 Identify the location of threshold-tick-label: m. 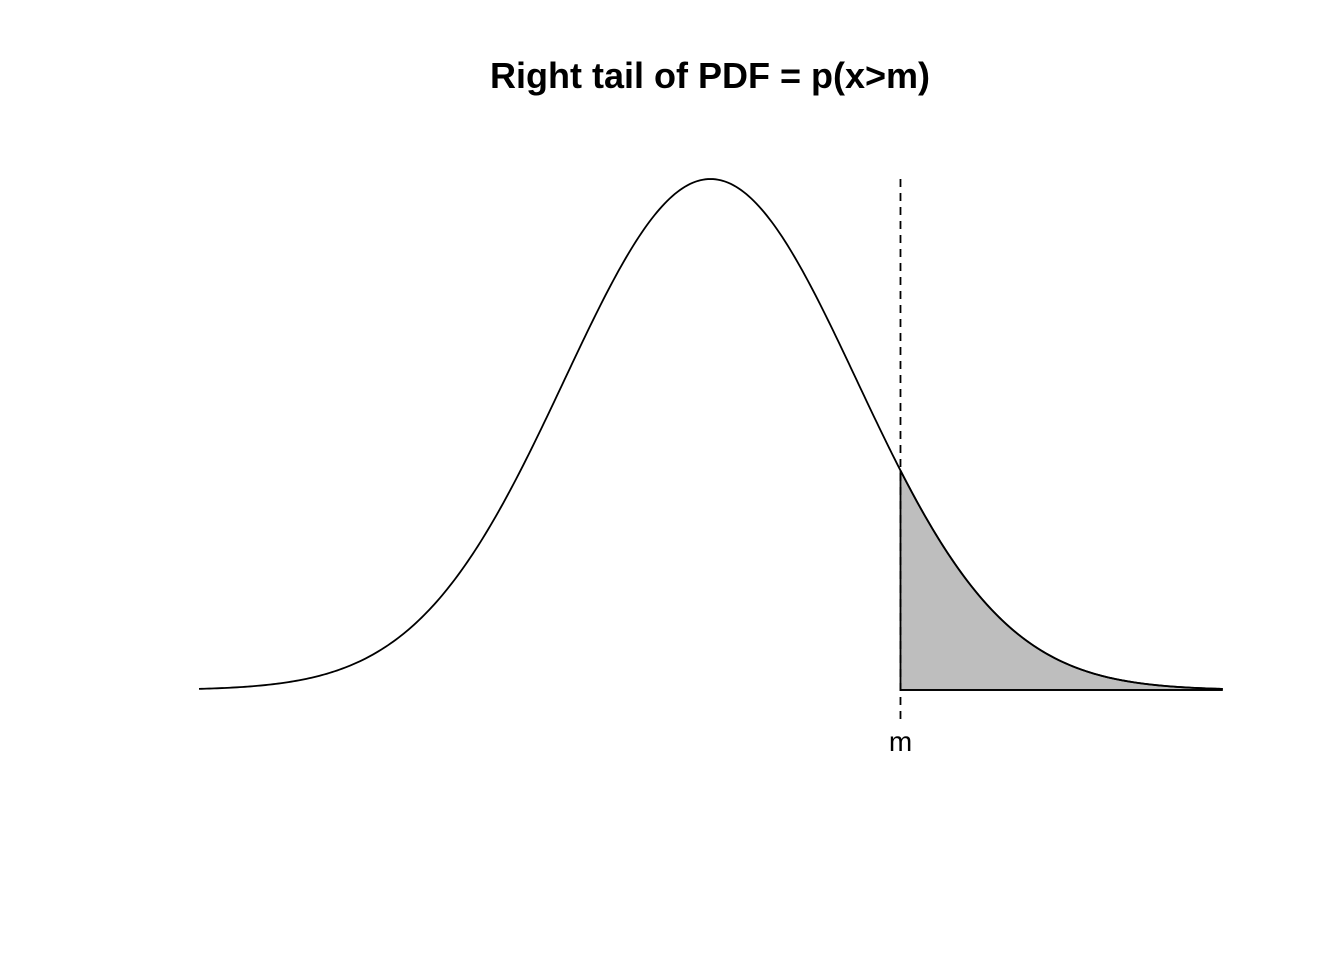
(900, 741).